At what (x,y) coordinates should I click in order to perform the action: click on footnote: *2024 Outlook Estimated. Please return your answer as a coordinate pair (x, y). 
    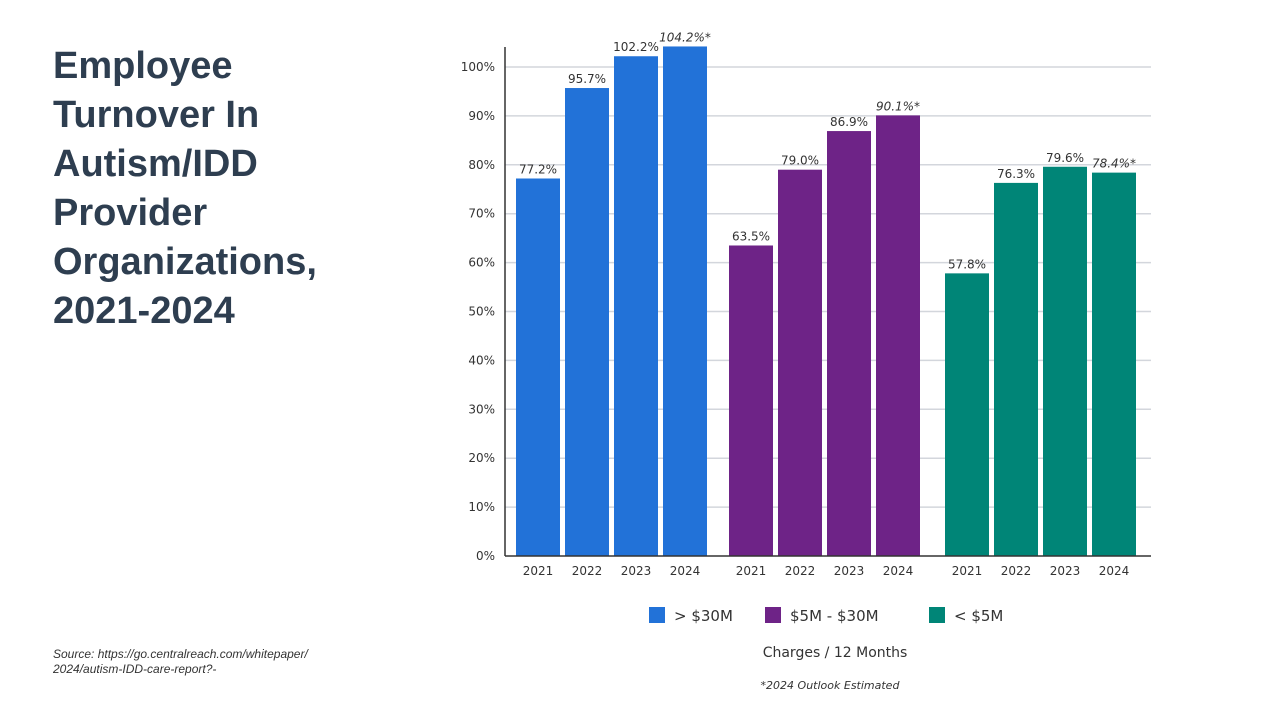
    Looking at the image, I should click on (831, 685).